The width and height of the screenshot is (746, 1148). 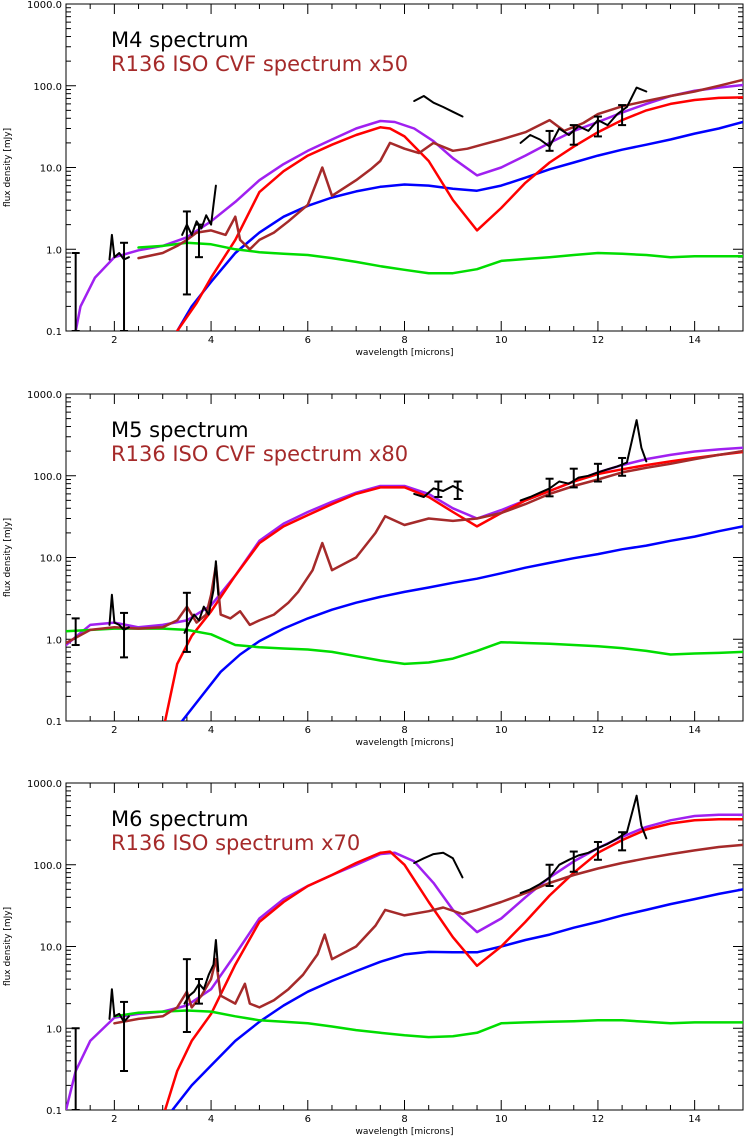 What do you see at coordinates (180, 40) in the screenshot?
I see `chart-title: M4 spectrum` at bounding box center [180, 40].